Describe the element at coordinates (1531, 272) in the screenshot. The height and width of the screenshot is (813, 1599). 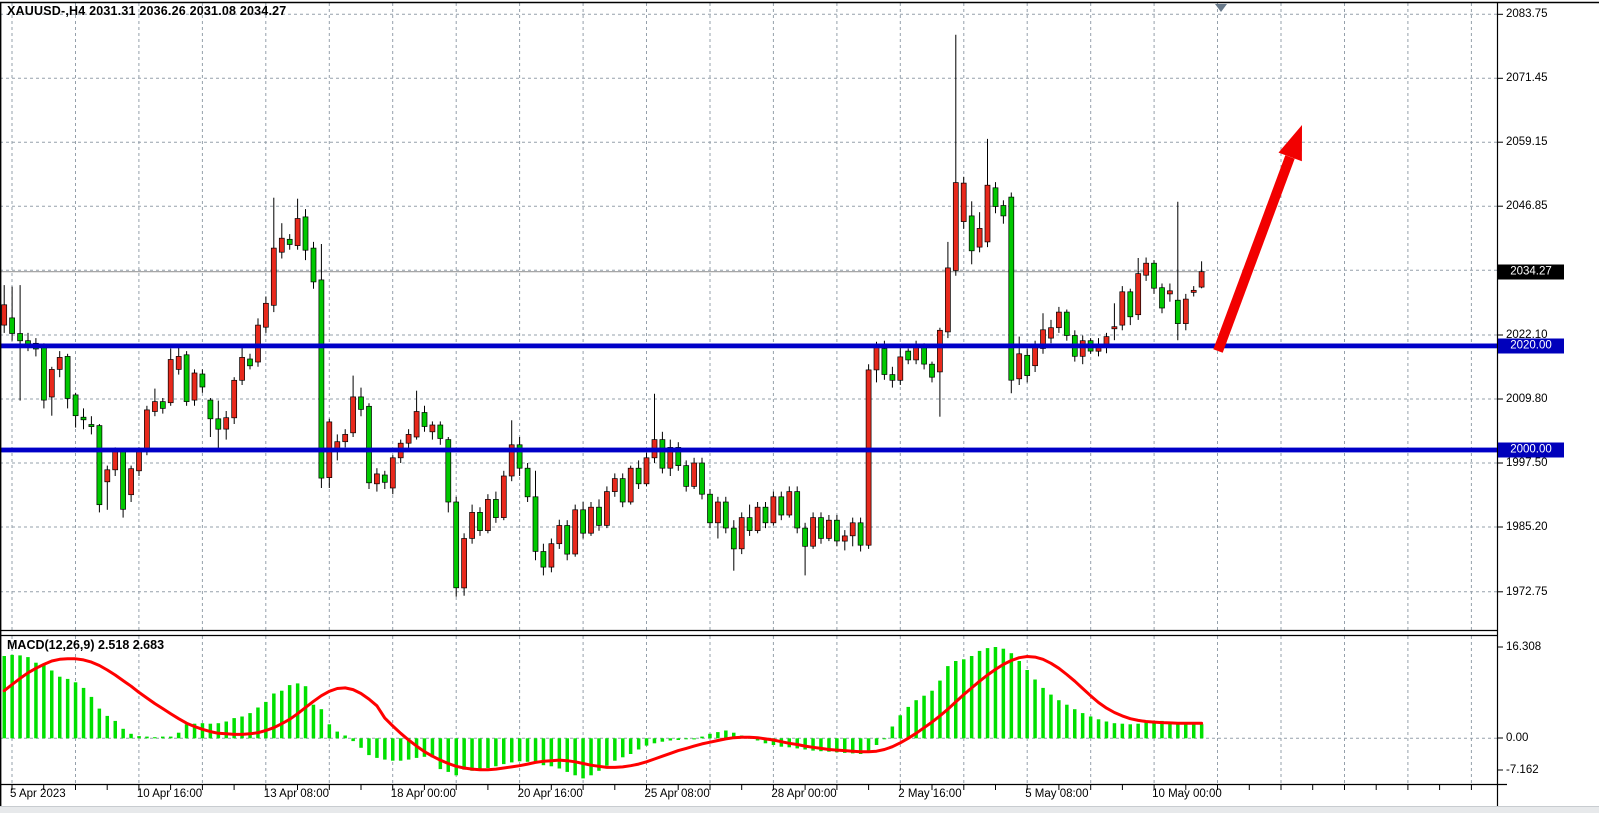
I see `current-price-badge: 2034.27` at that location.